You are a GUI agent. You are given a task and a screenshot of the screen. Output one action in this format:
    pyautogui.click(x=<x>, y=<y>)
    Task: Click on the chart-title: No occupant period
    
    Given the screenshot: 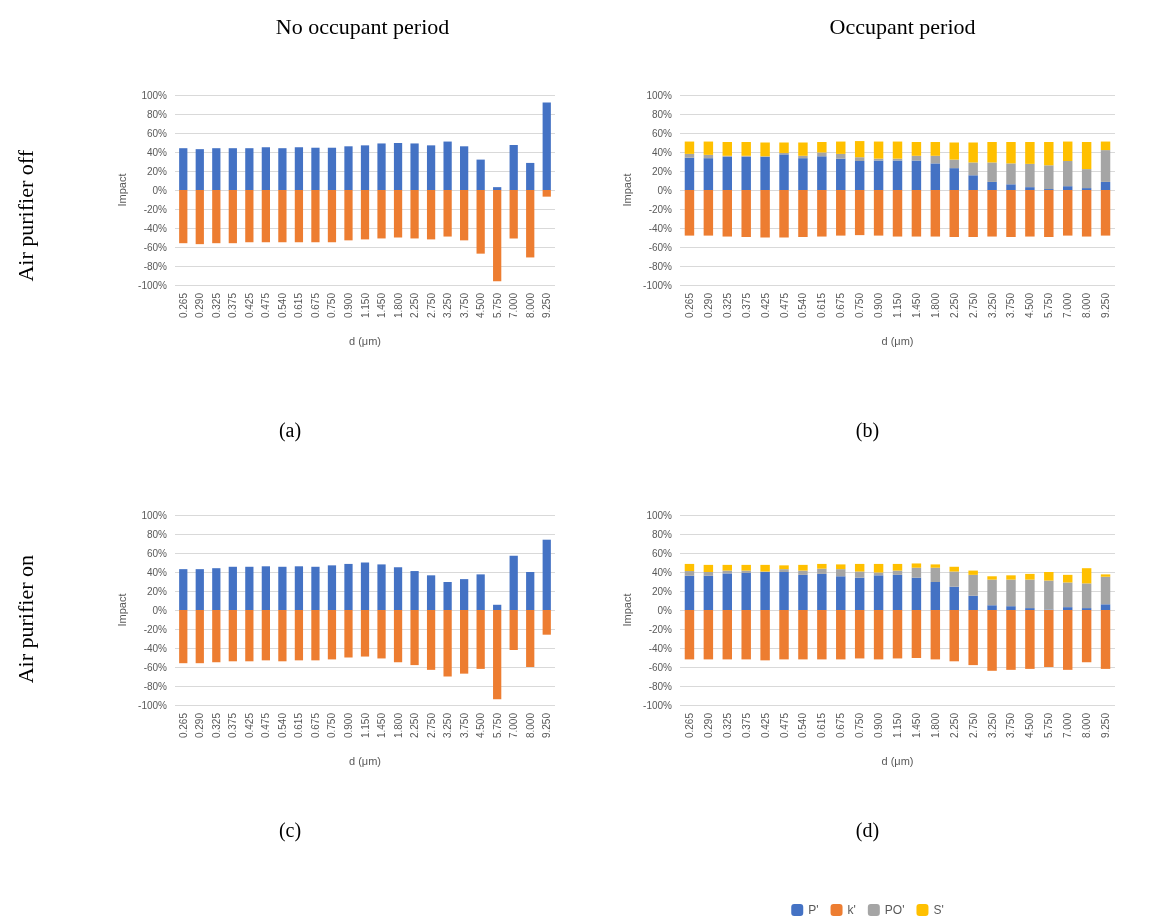 What is the action you would take?
    pyautogui.click(x=362, y=26)
    